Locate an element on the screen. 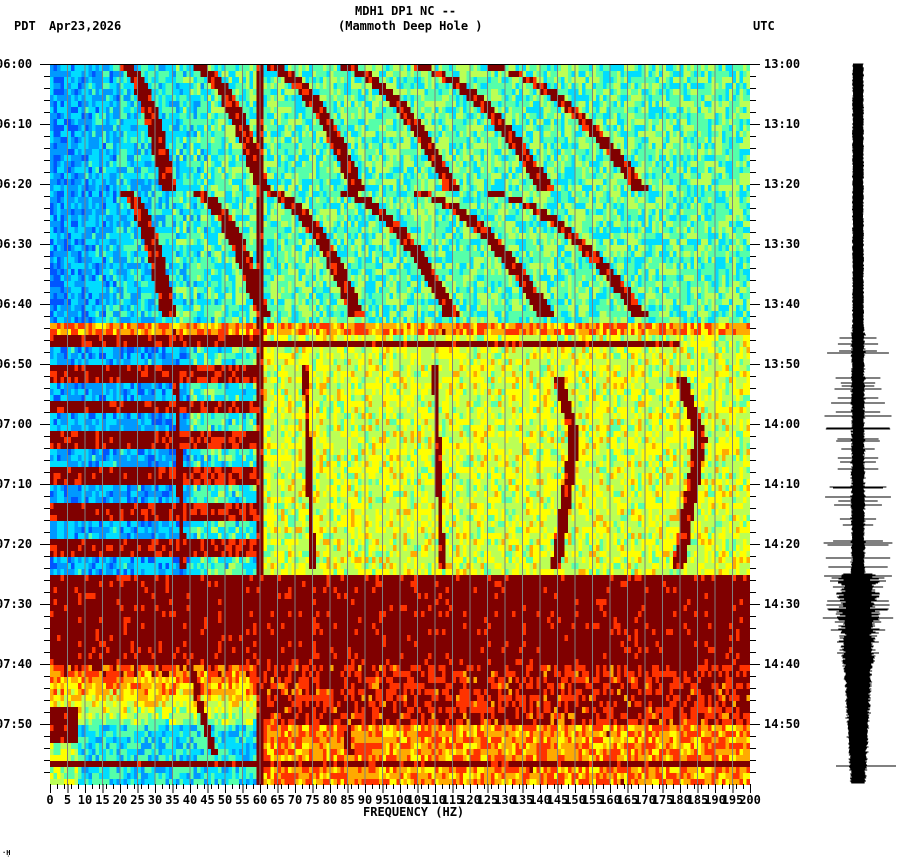 This screenshot has width=902, height=864. left-time-tick-label: 06:10 is located at coordinates (16, 124).